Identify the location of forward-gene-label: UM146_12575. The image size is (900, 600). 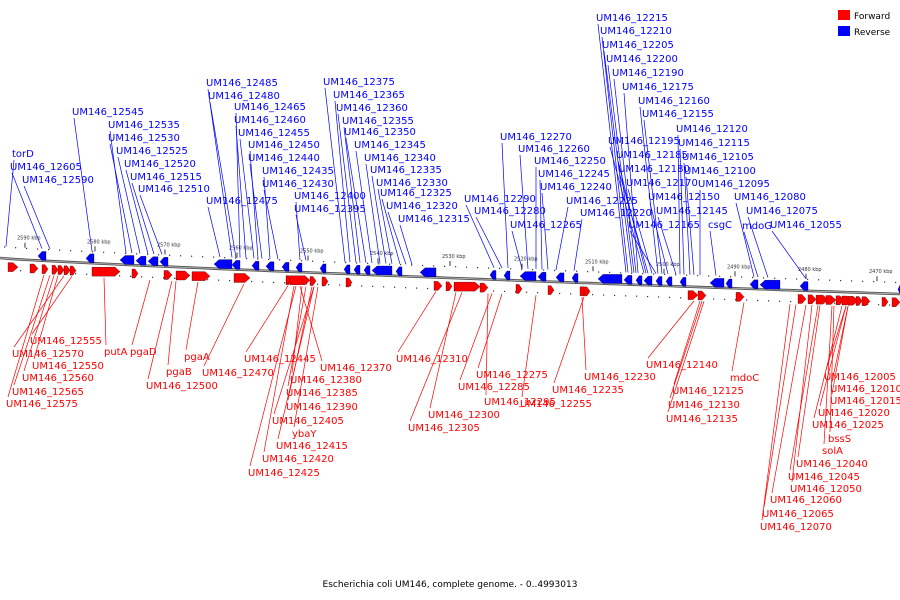
(42, 404).